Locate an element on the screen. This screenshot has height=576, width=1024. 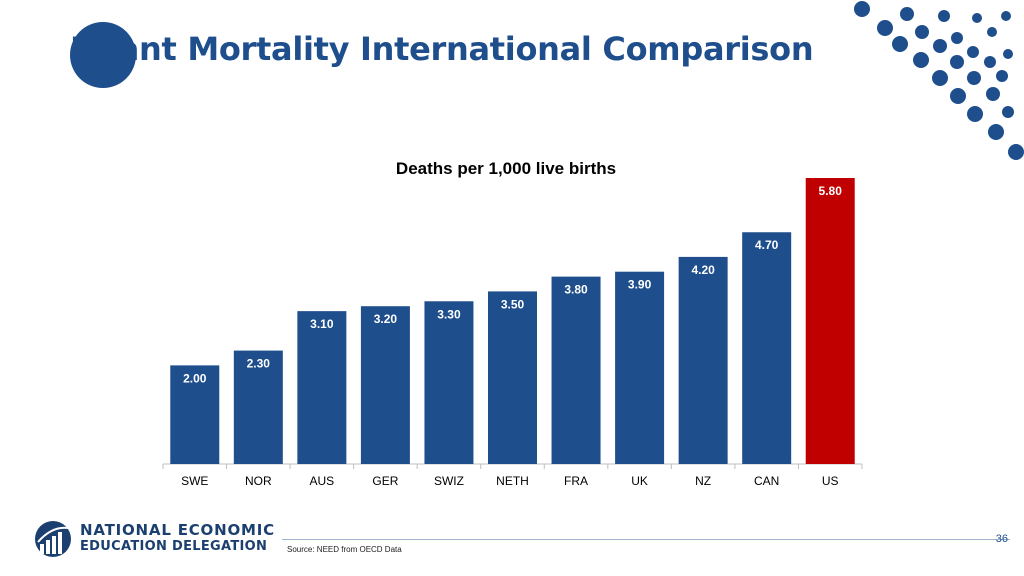
x-tick-label: FRA is located at coordinates (576, 481).